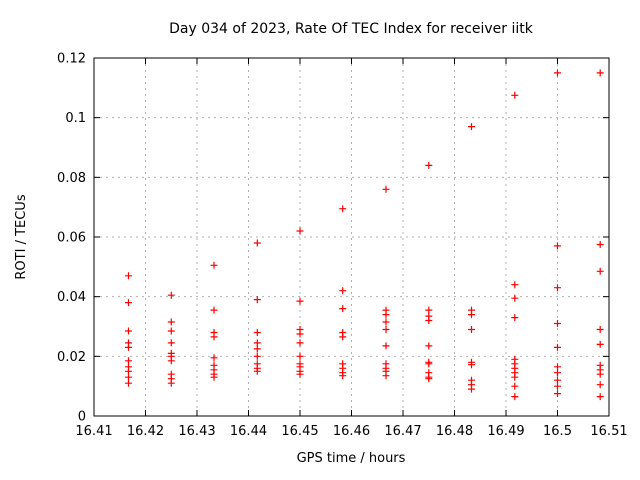 This screenshot has height=480, width=640. Describe the element at coordinates (299, 431) in the screenshot. I see `x-tick-label: 16.45` at that location.